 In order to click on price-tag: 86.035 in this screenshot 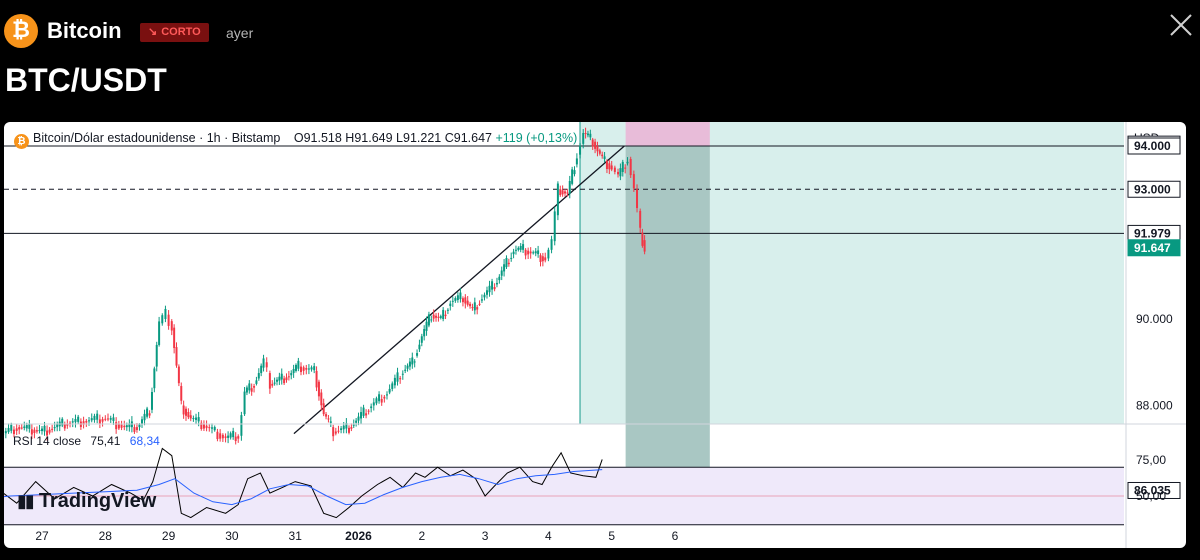, I will do `click(1154, 490)`.